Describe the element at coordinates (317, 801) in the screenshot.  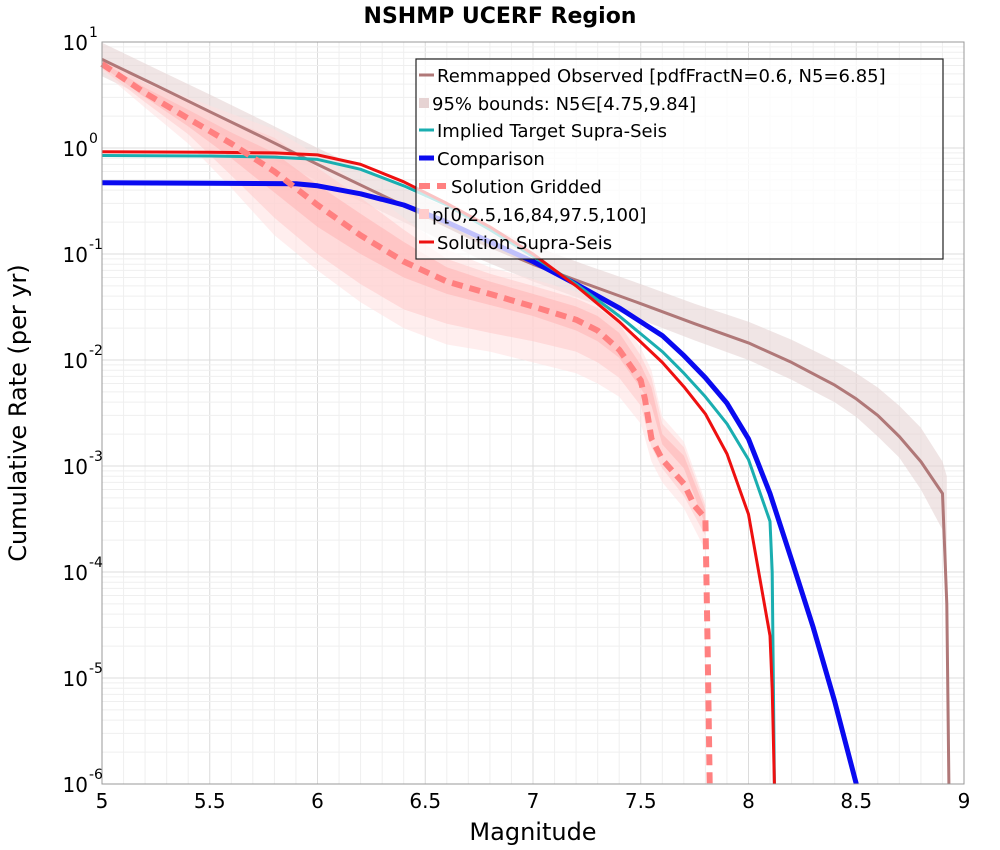
I see `x-tick-label: 6` at that location.